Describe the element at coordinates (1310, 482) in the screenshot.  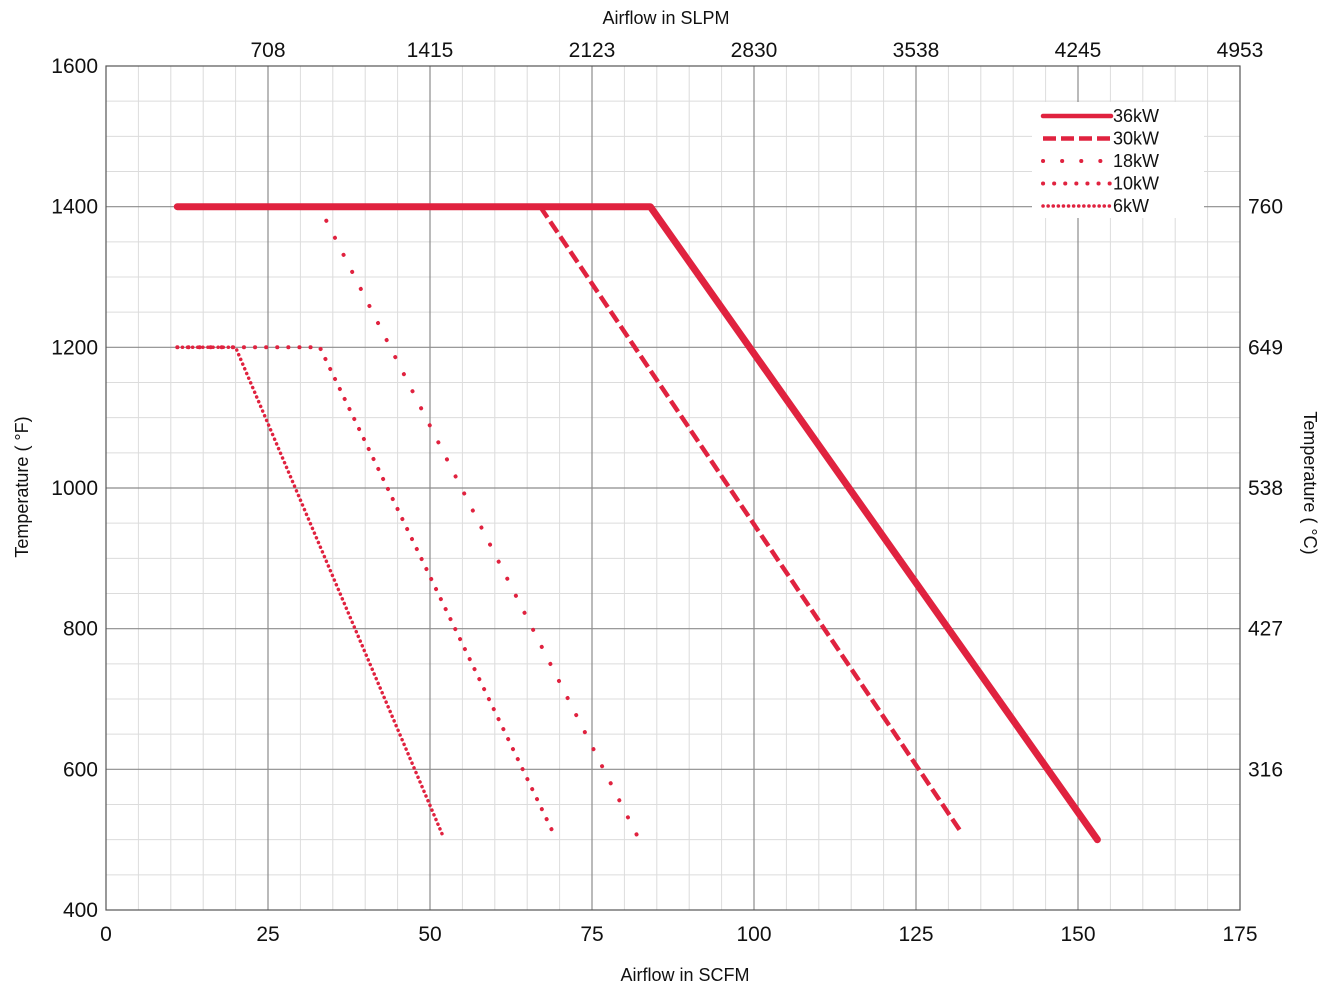
I see `y2-axis-title: Temperature ( °C)` at that location.